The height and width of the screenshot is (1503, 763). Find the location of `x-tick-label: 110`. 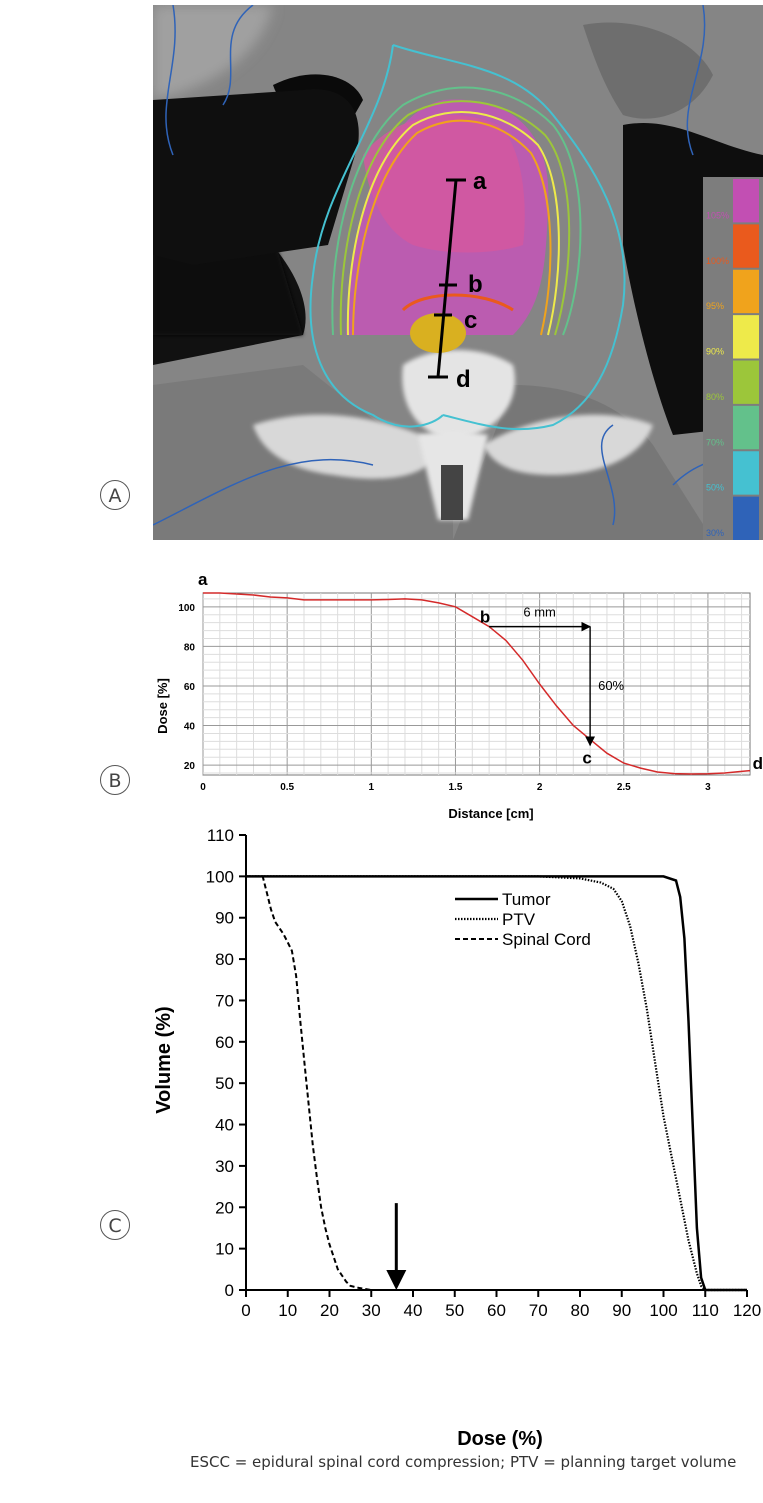

x-tick-label: 110 is located at coordinates (705, 1310).